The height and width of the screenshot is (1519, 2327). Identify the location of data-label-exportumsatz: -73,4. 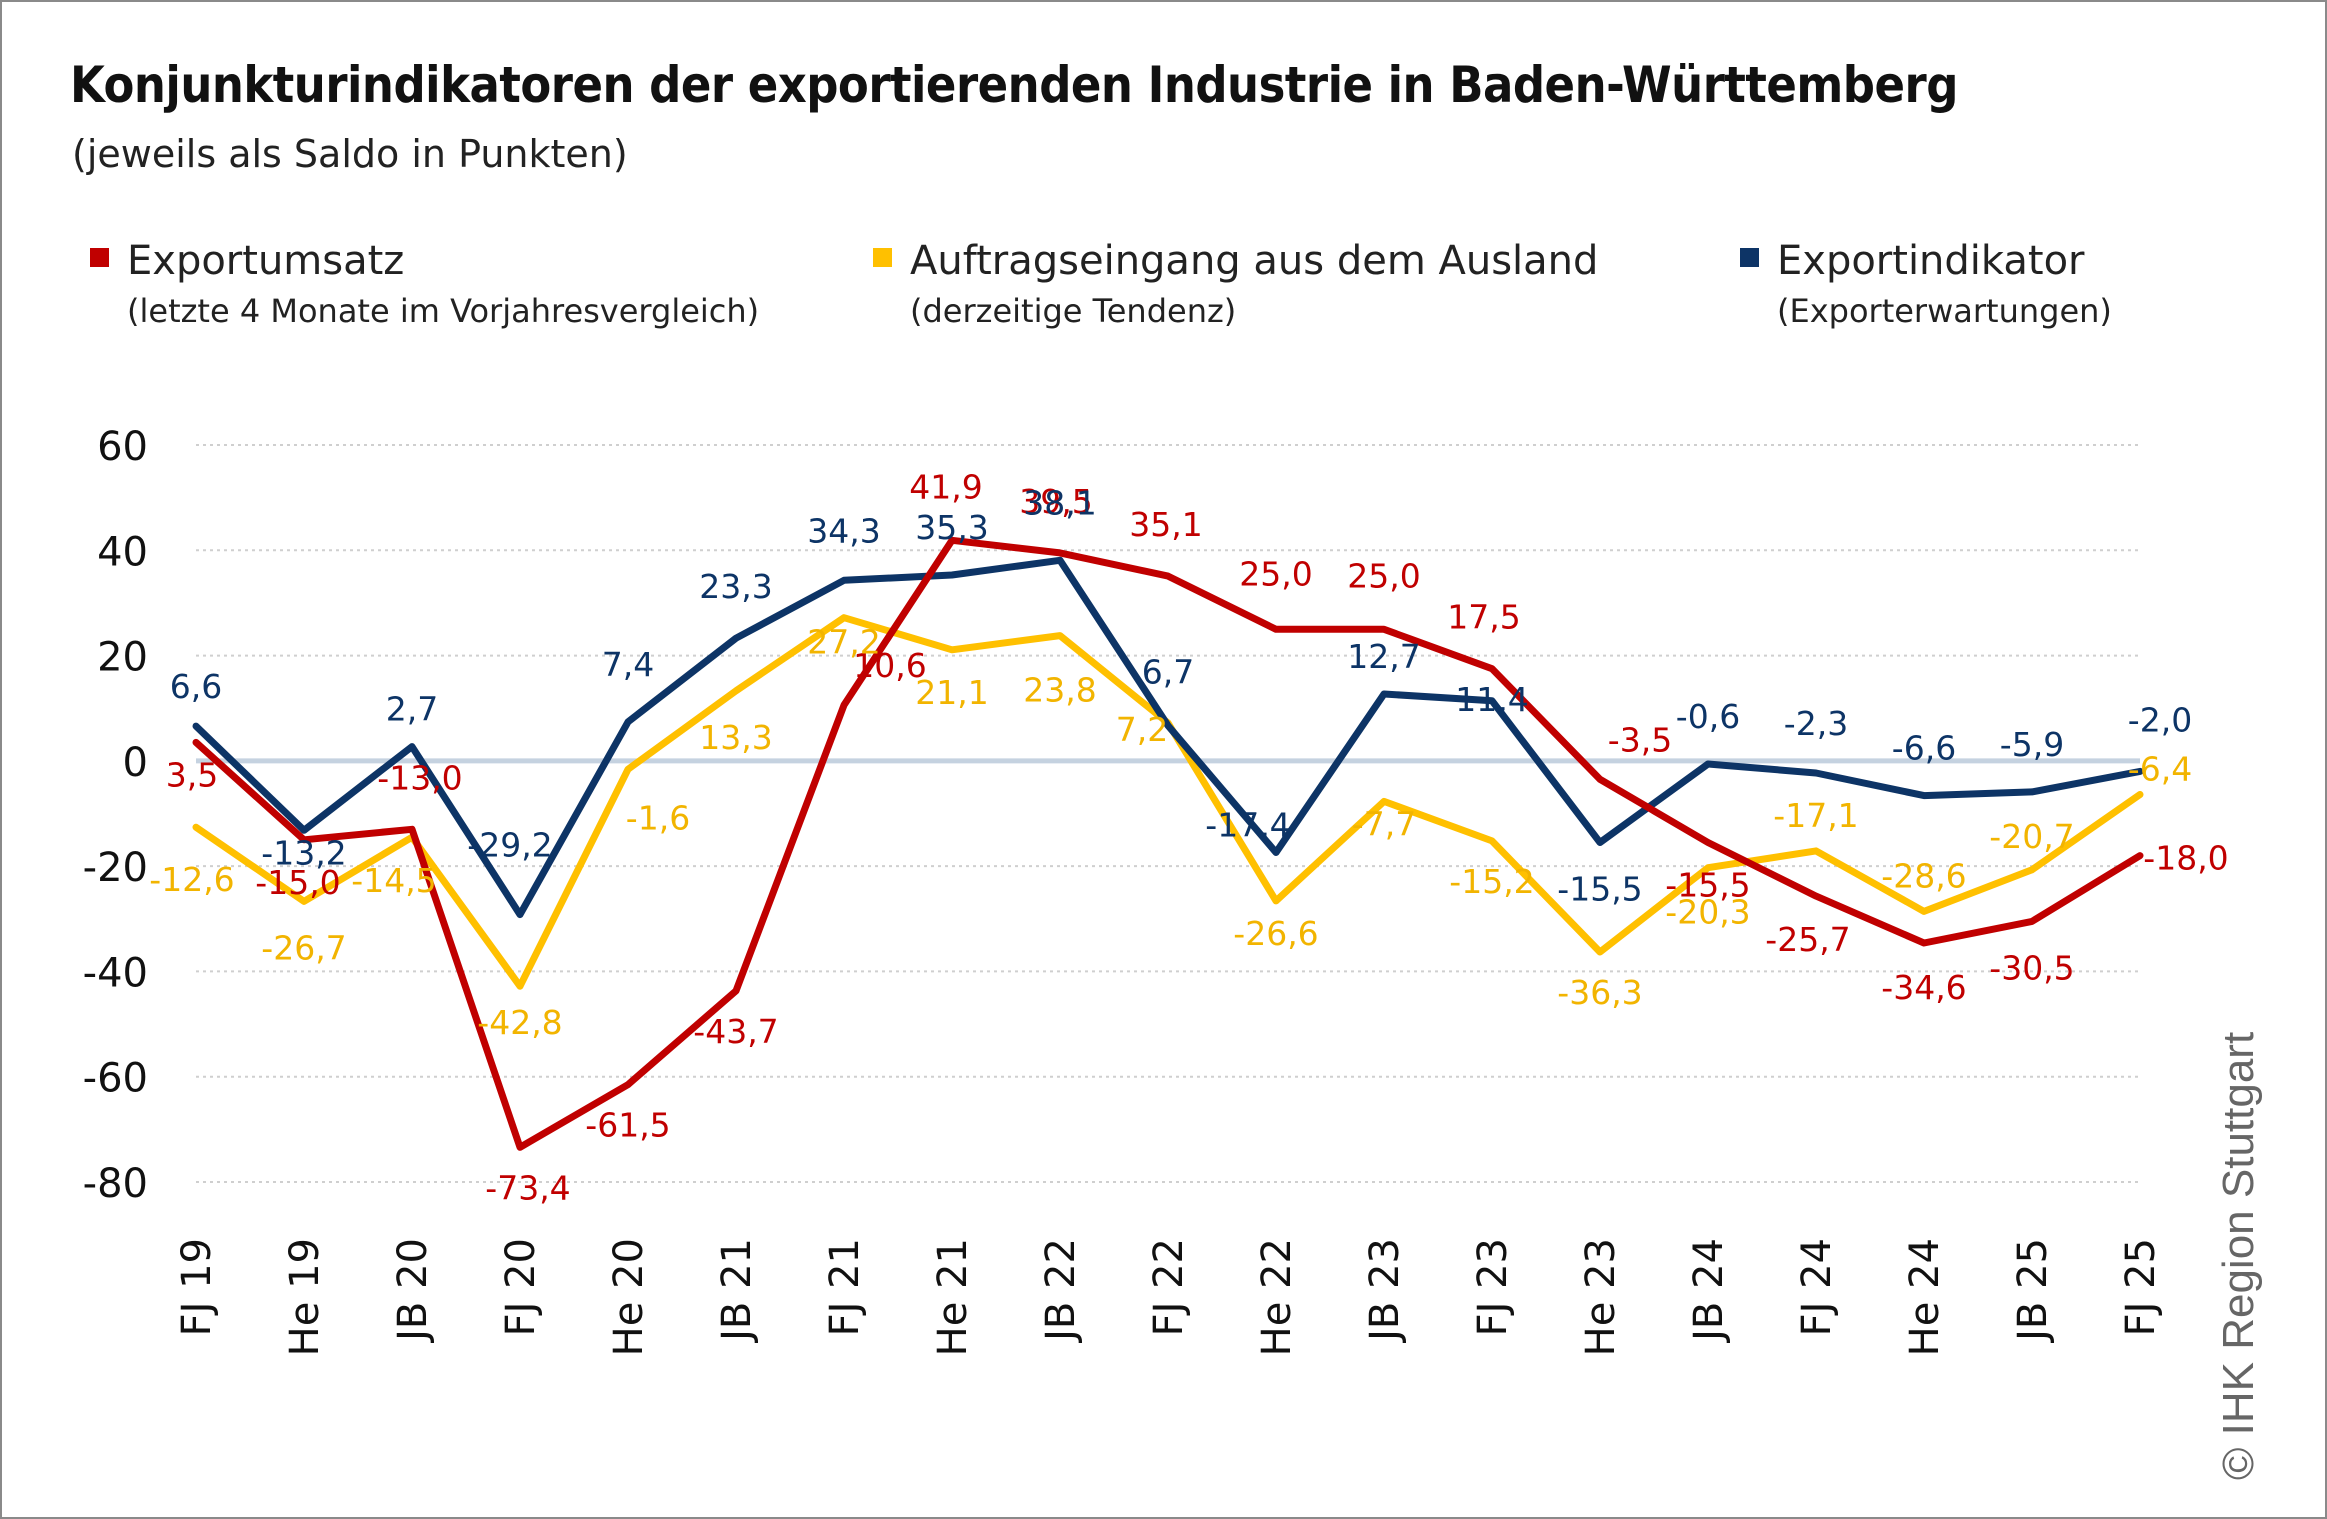
(527, 1187).